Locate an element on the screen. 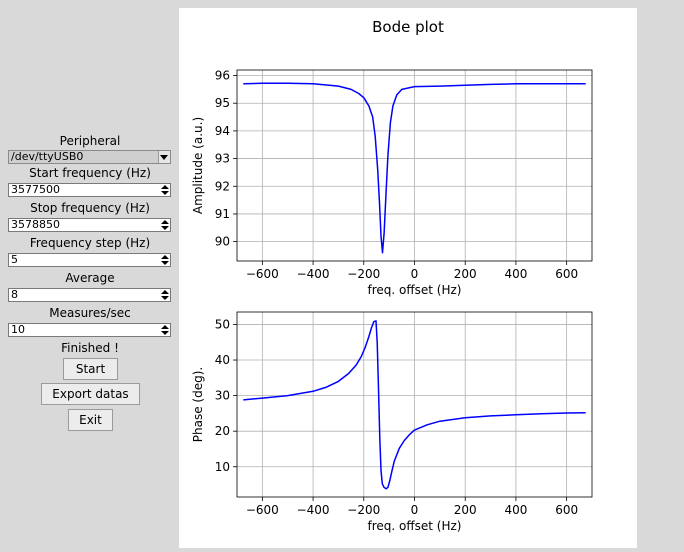  start-frequency-value: 3577500 is located at coordinates (35, 189).